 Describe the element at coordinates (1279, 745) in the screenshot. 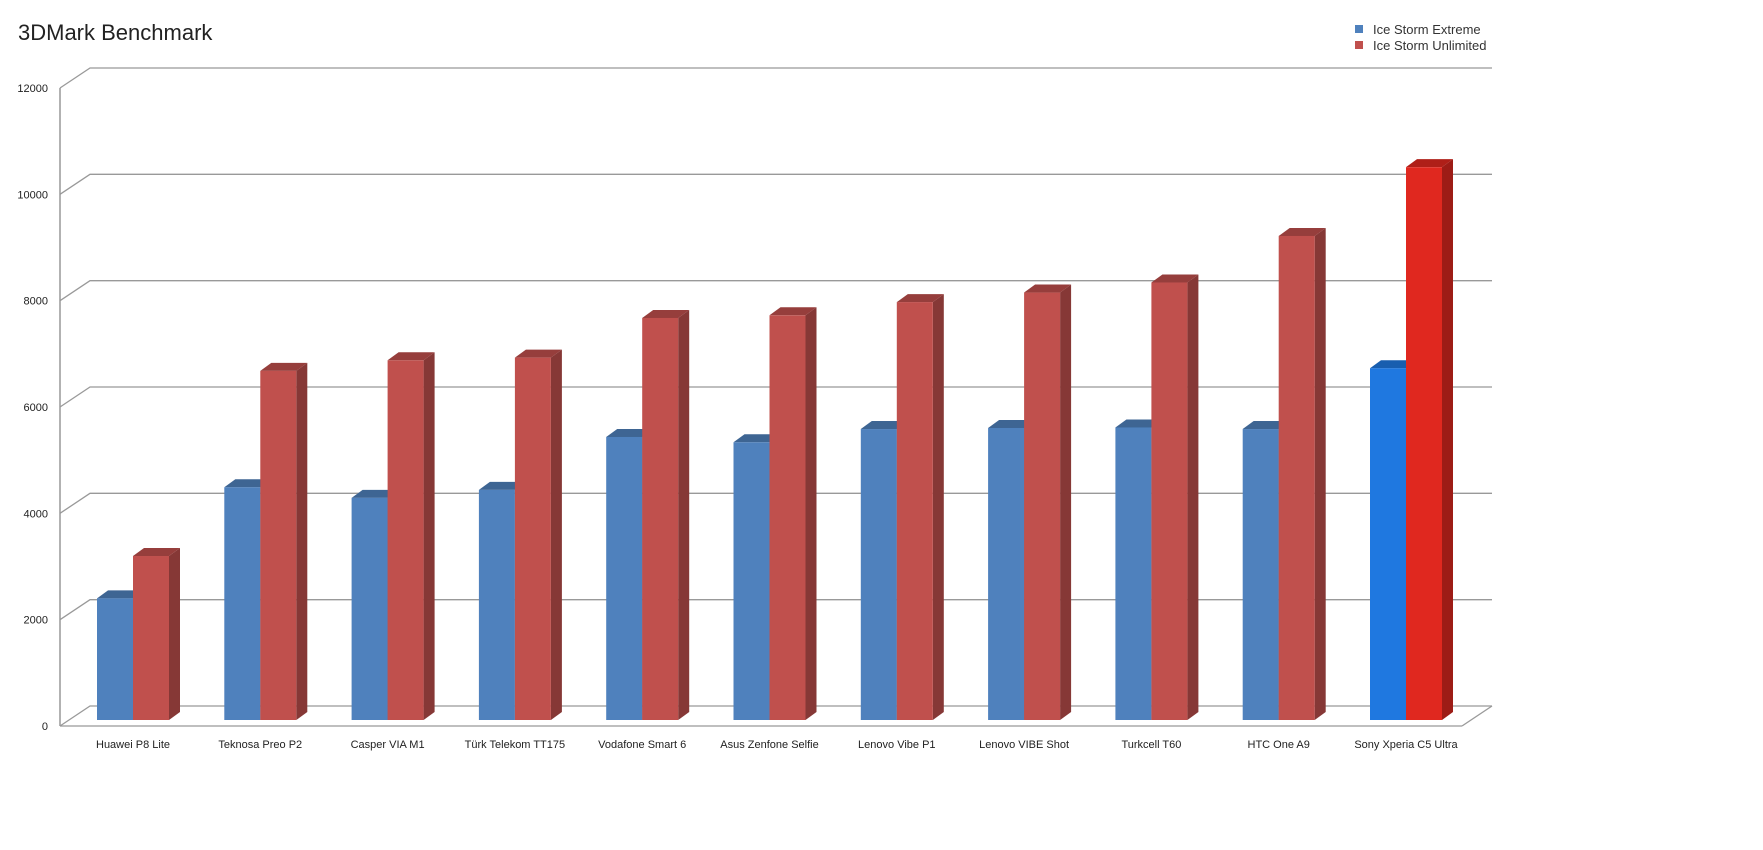

I see `x-tick-label: HTC One A9` at that location.